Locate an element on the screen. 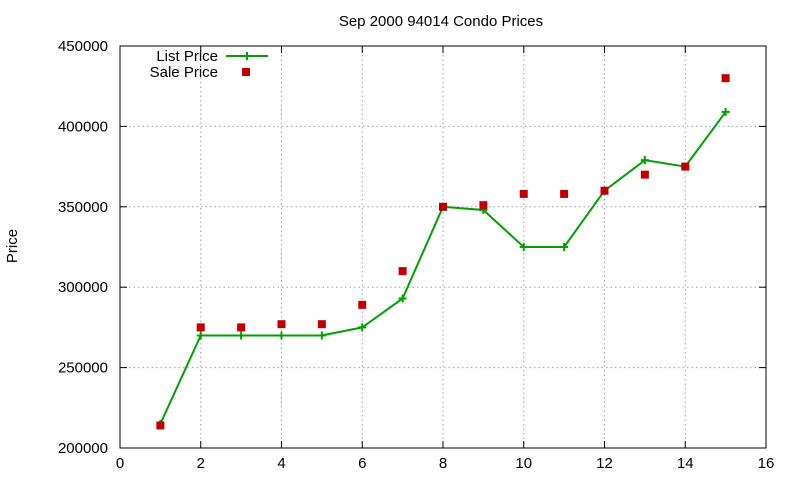 This screenshot has height=480, width=800. x-tick-label: 14 is located at coordinates (685, 463).